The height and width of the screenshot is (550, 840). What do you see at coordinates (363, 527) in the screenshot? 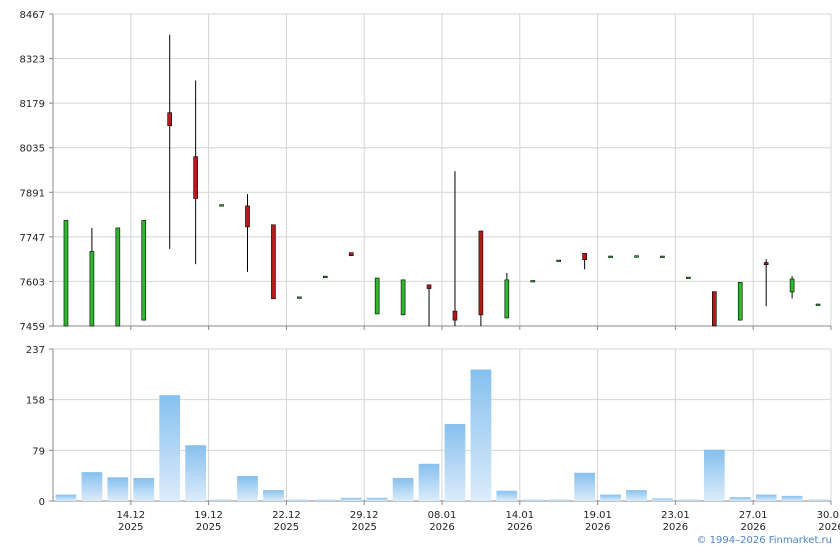
I see `x-tick-label-year: 2025` at bounding box center [363, 527].